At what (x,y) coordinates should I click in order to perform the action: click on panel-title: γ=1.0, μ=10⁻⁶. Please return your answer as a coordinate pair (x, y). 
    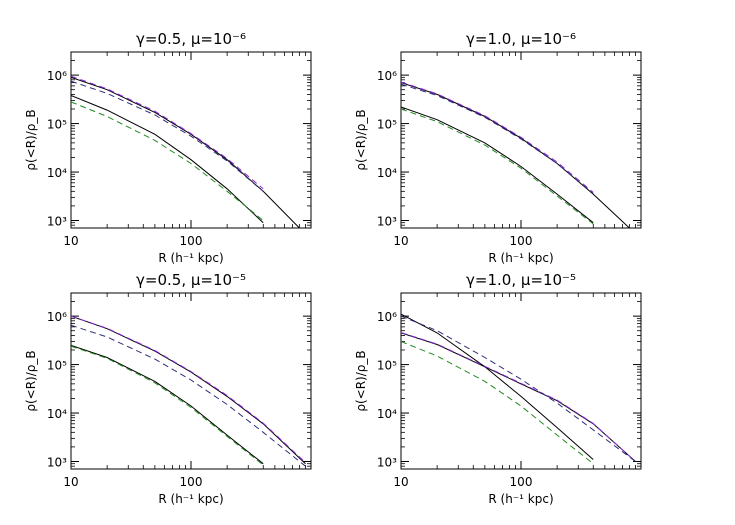
    Looking at the image, I should click on (521, 39).